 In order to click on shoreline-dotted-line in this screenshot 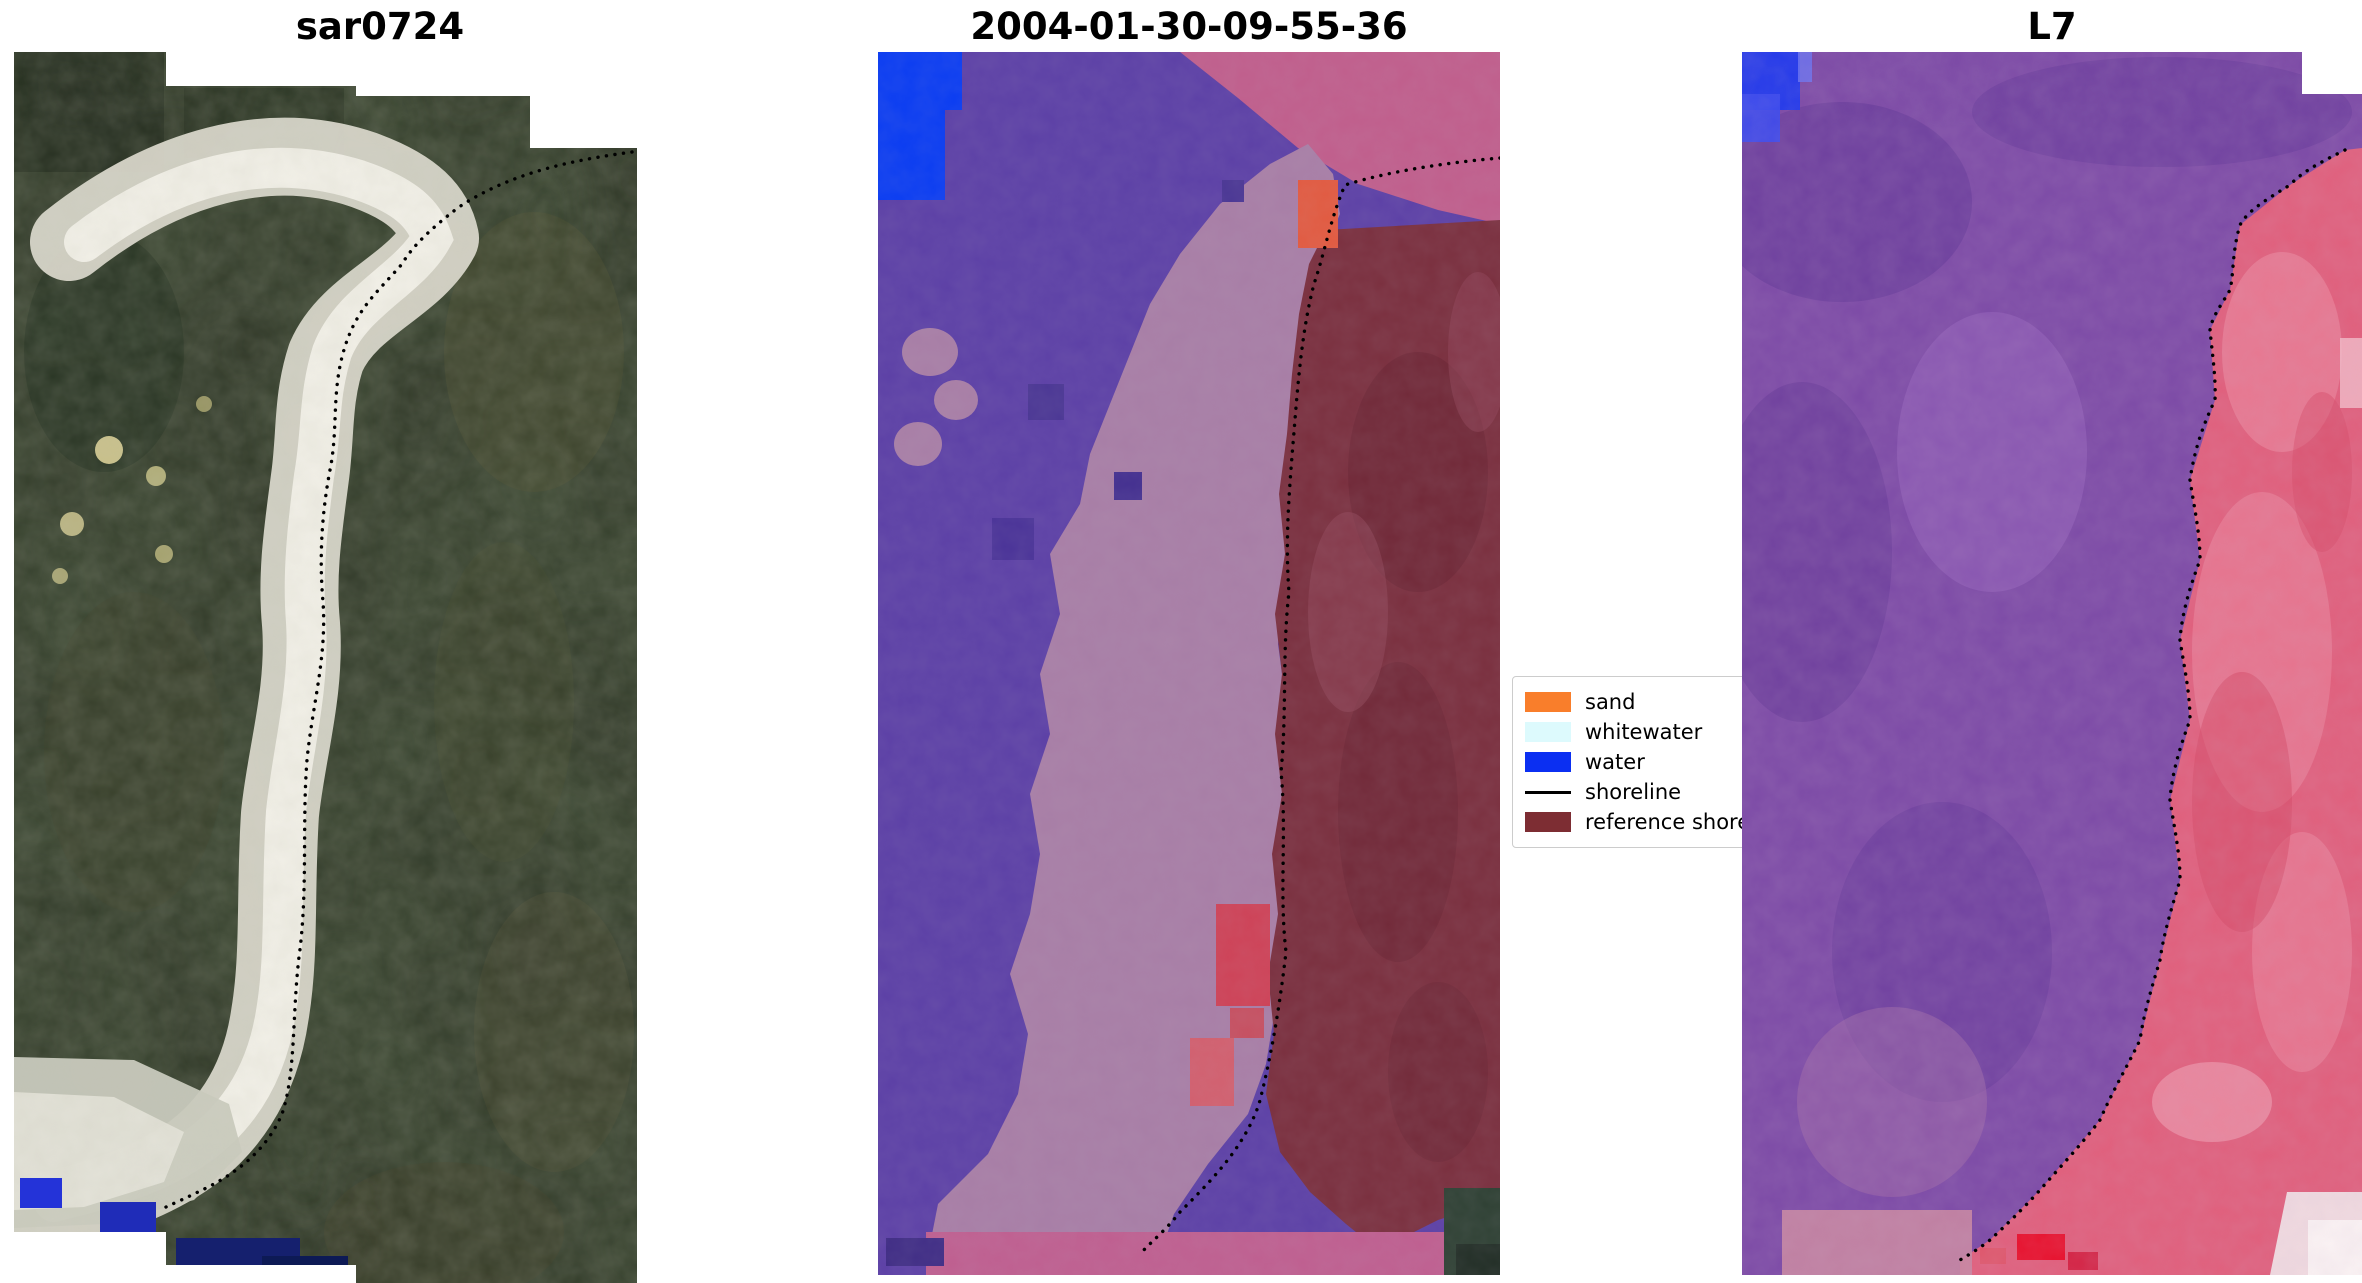, I will do `click(2152, 705)`.